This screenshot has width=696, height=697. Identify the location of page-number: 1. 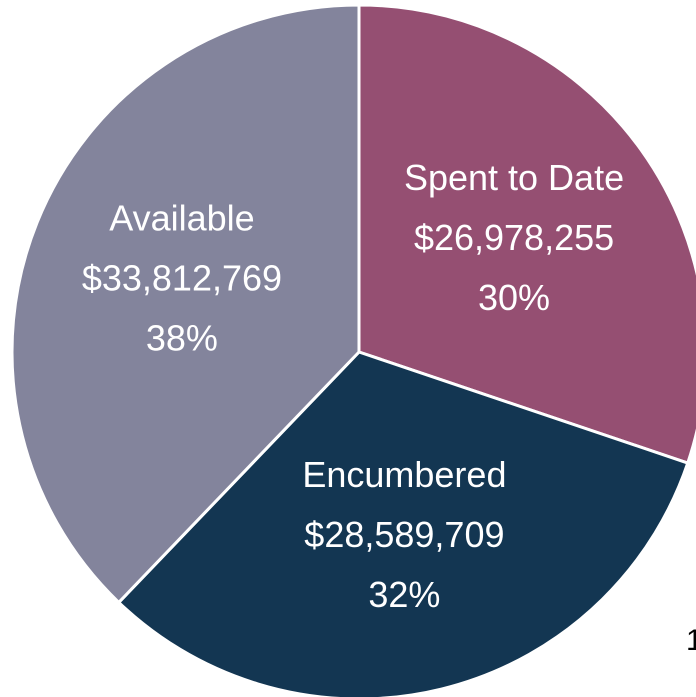
(691, 640).